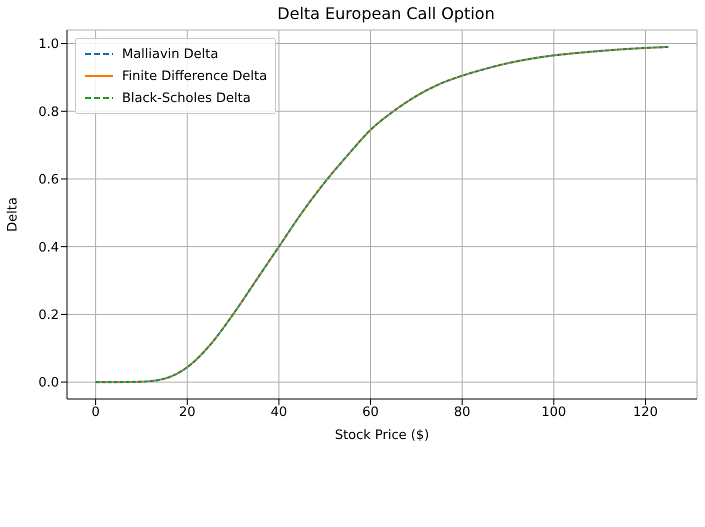 This screenshot has height=527, width=705. I want to click on y-tick-label: 0.4, so click(48, 248).